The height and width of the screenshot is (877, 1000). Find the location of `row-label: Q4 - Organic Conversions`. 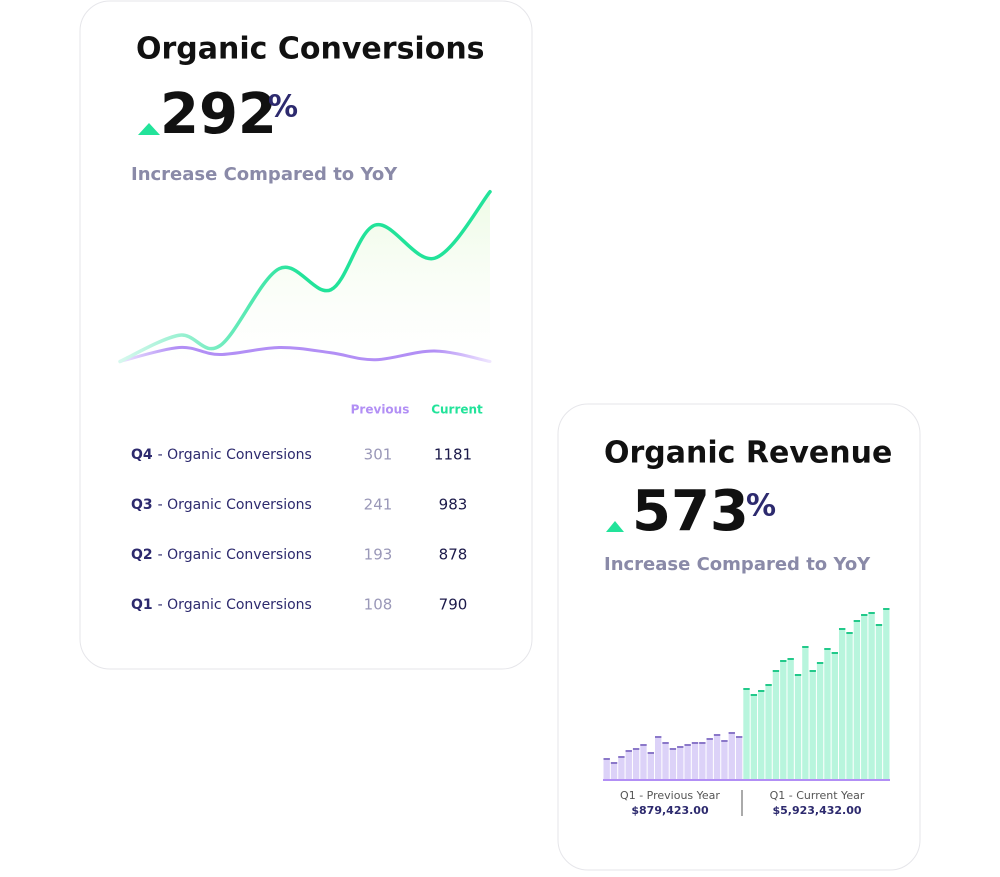

row-label: Q4 - Organic Conversions is located at coordinates (221, 455).